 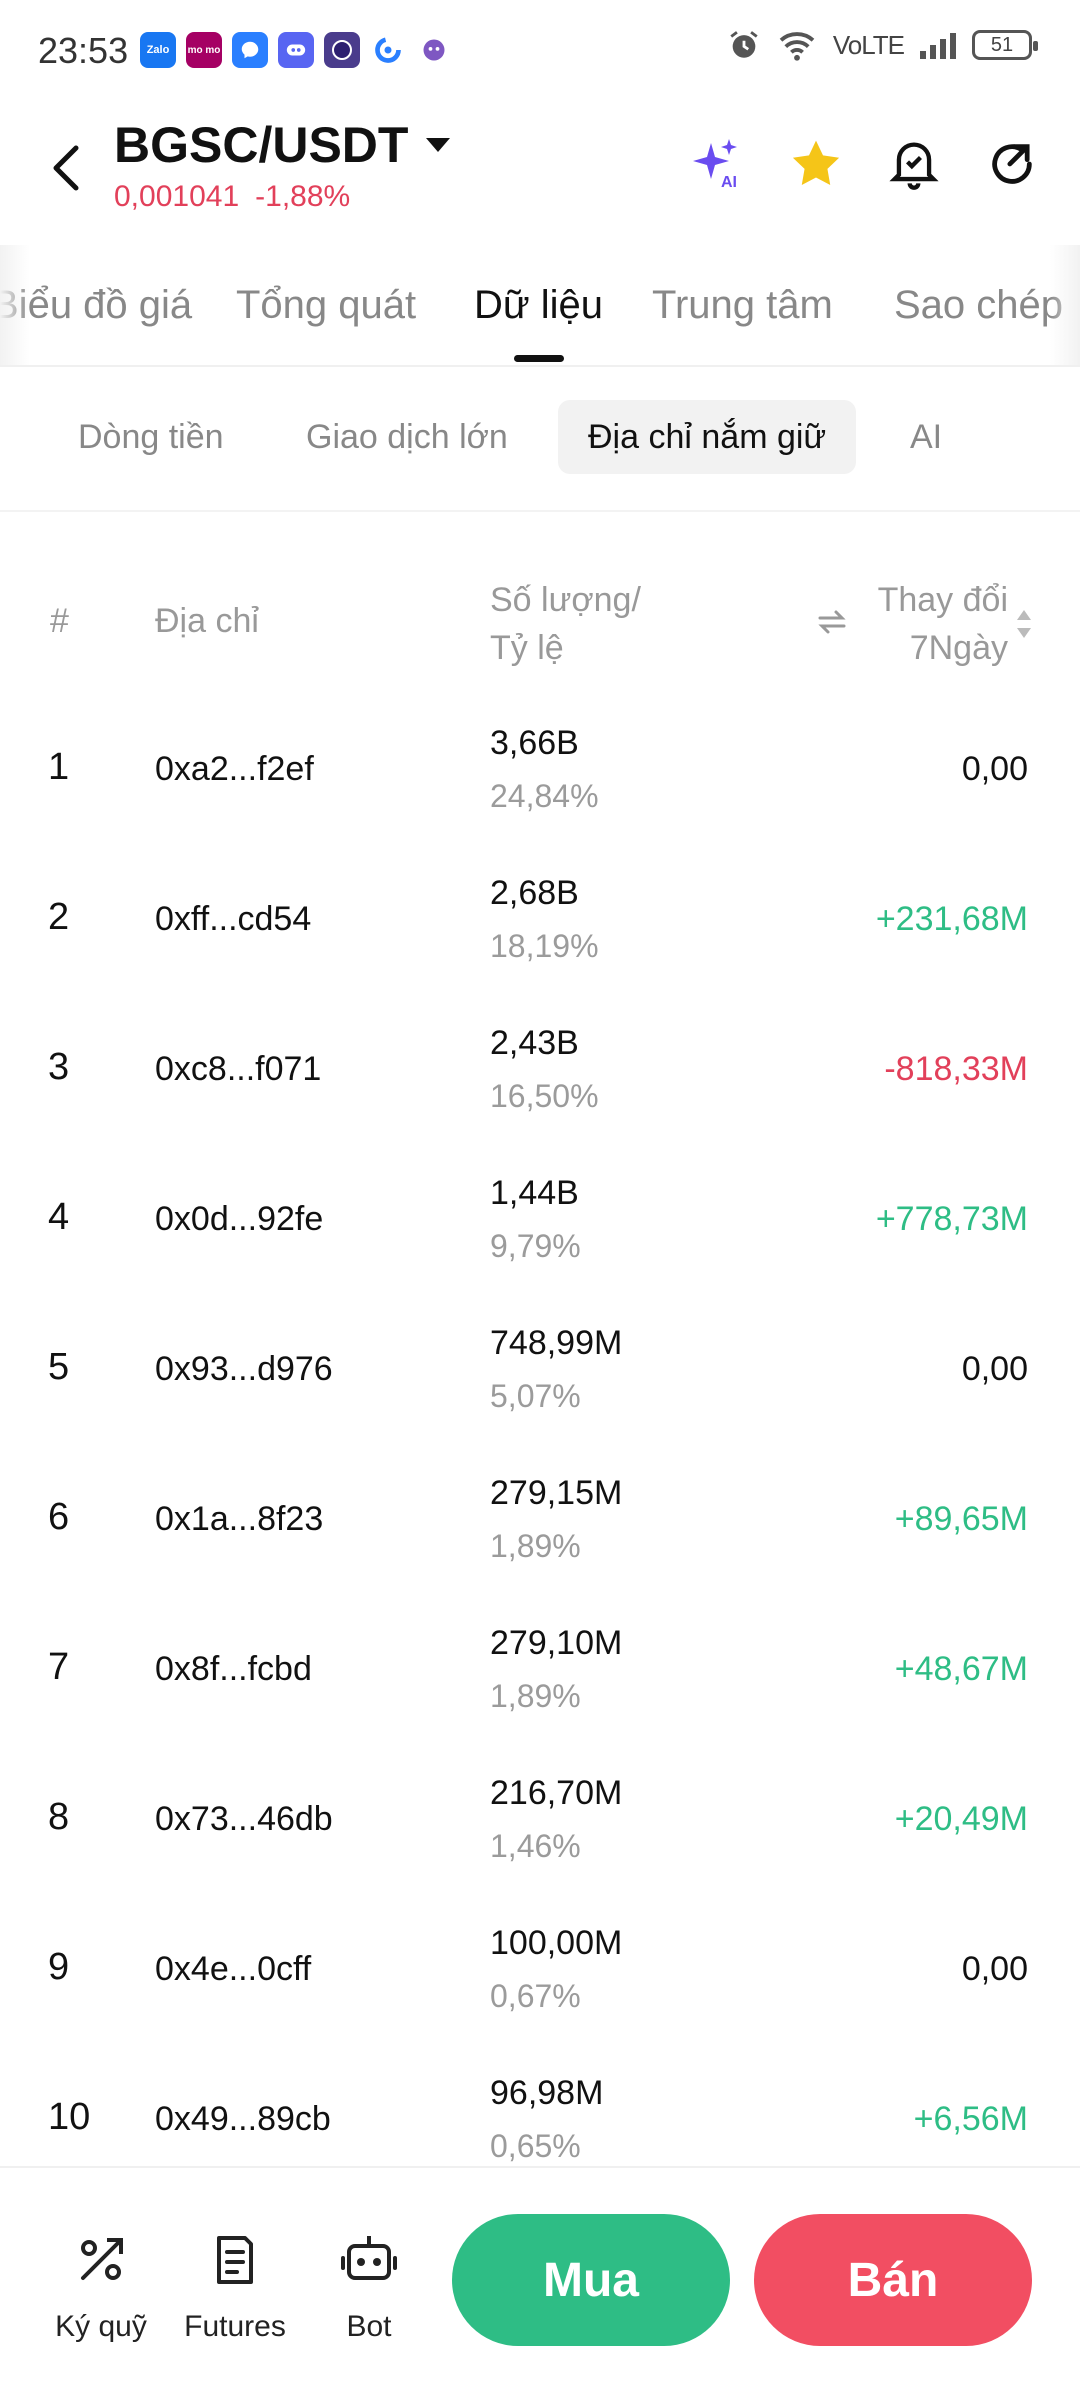 What do you see at coordinates (540, 1225) in the screenshot?
I see `table-row: 4 0x0d...92fe 1,44B 9,79% +778,73M` at bounding box center [540, 1225].